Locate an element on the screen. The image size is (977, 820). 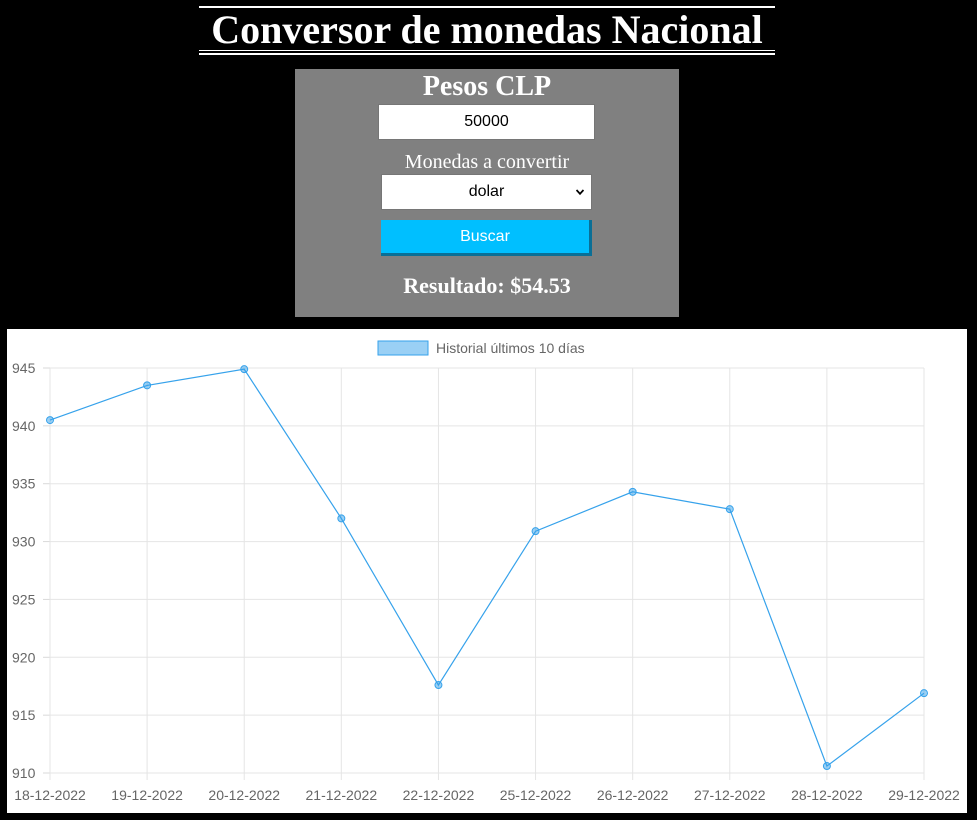
x-tick-label: 27-12-2022 is located at coordinates (730, 795).